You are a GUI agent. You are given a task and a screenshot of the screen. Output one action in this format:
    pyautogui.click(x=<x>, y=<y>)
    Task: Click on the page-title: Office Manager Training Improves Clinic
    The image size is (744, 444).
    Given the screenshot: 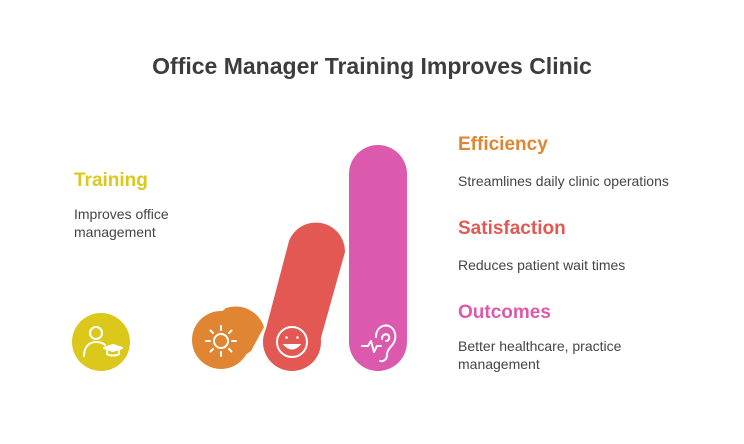 What is the action you would take?
    pyautogui.click(x=372, y=66)
    